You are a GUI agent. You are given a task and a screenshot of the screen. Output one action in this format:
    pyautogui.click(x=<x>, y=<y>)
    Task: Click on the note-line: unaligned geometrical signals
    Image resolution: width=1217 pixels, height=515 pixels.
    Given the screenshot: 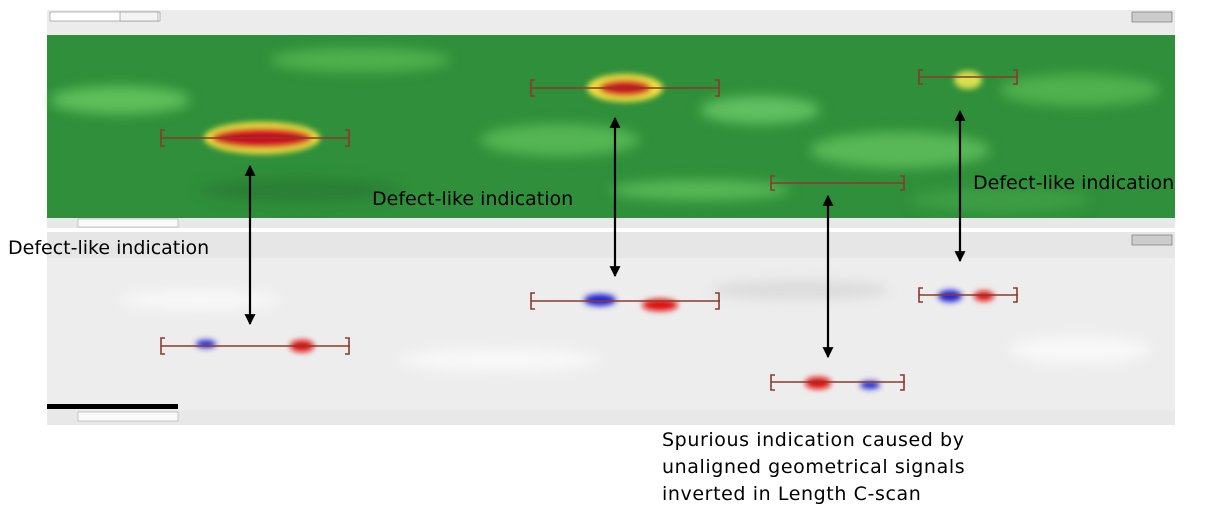 What is the action you would take?
    pyautogui.click(x=813, y=467)
    